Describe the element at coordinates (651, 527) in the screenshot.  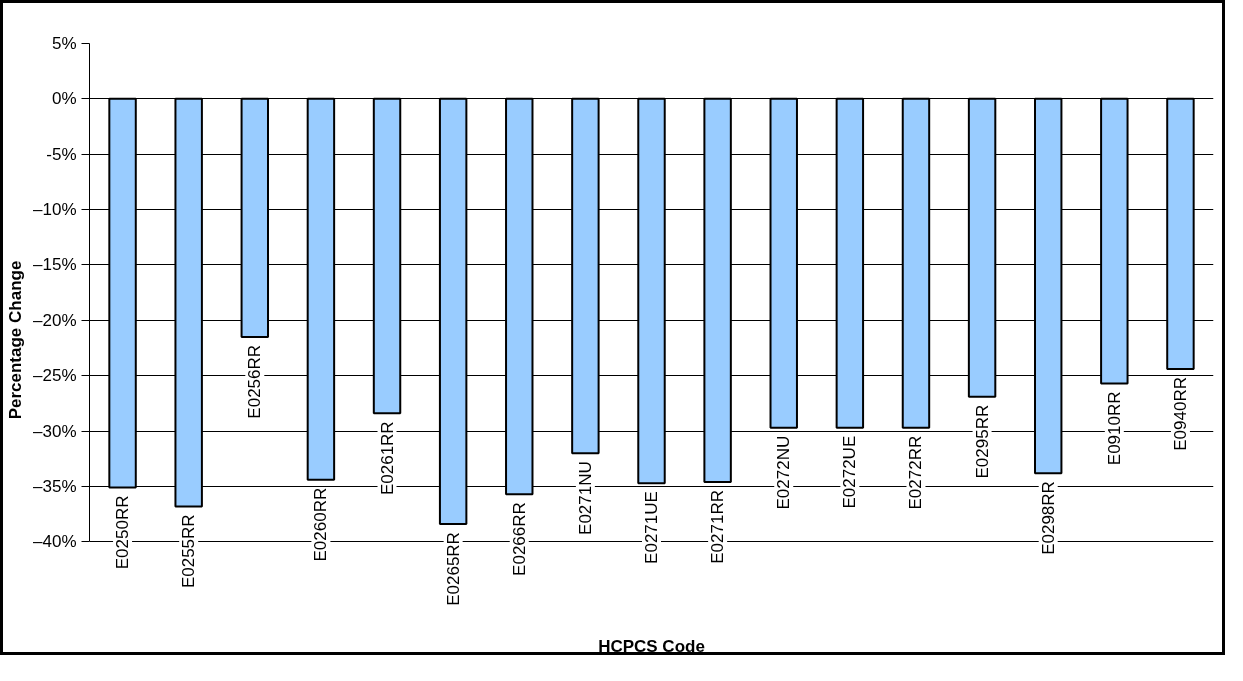
I see `x-tick-label: E0271UE` at that location.